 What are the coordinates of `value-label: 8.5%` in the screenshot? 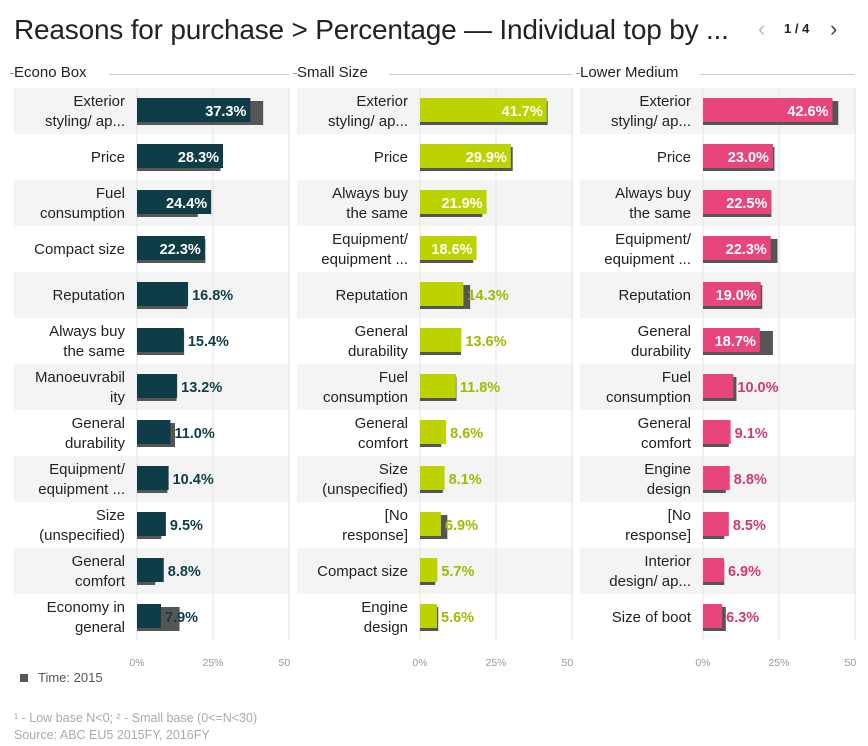 It's located at (749, 526).